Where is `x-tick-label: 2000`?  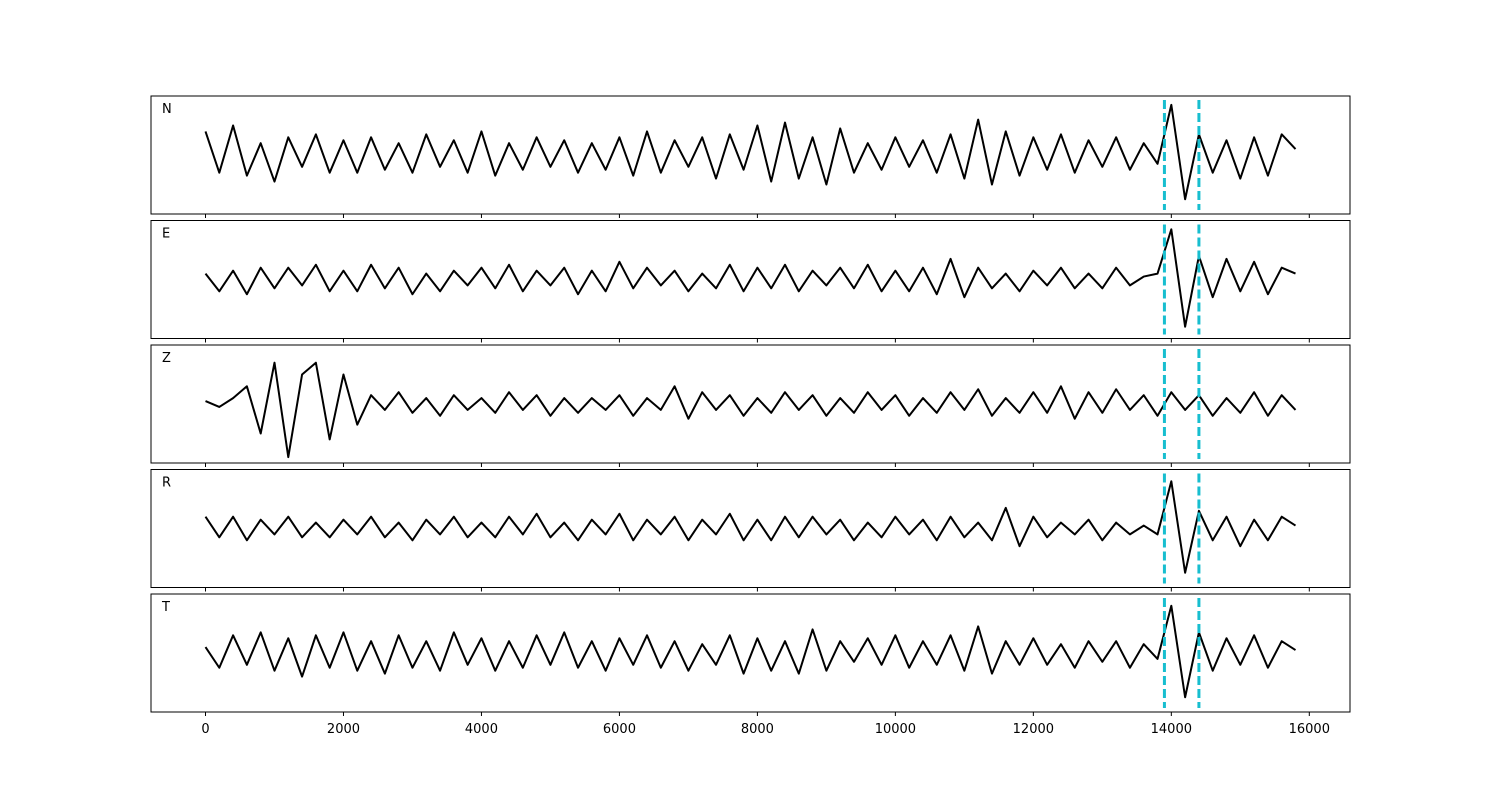
x-tick-label: 2000 is located at coordinates (343, 729).